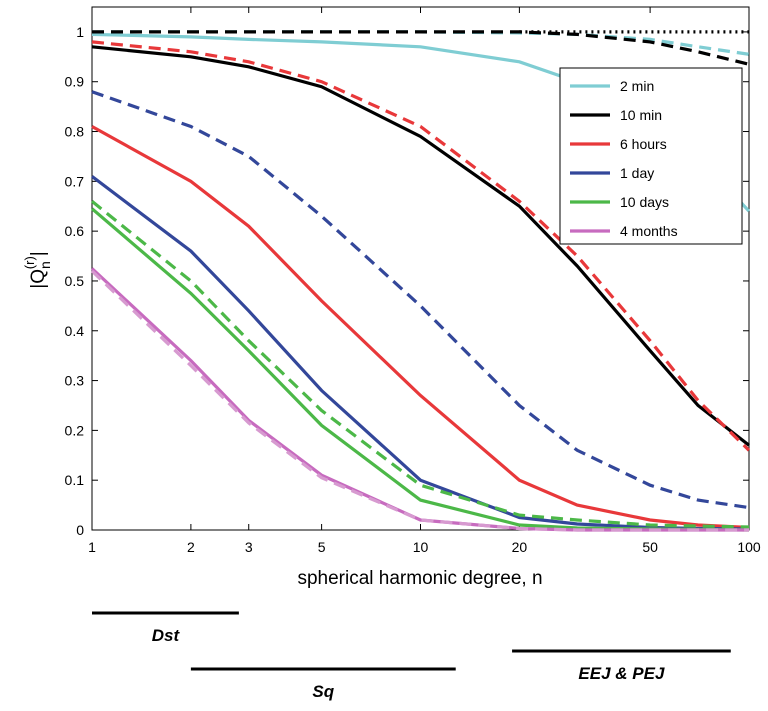  What do you see at coordinates (322, 547) in the screenshot?
I see `x-tick-label: 5` at bounding box center [322, 547].